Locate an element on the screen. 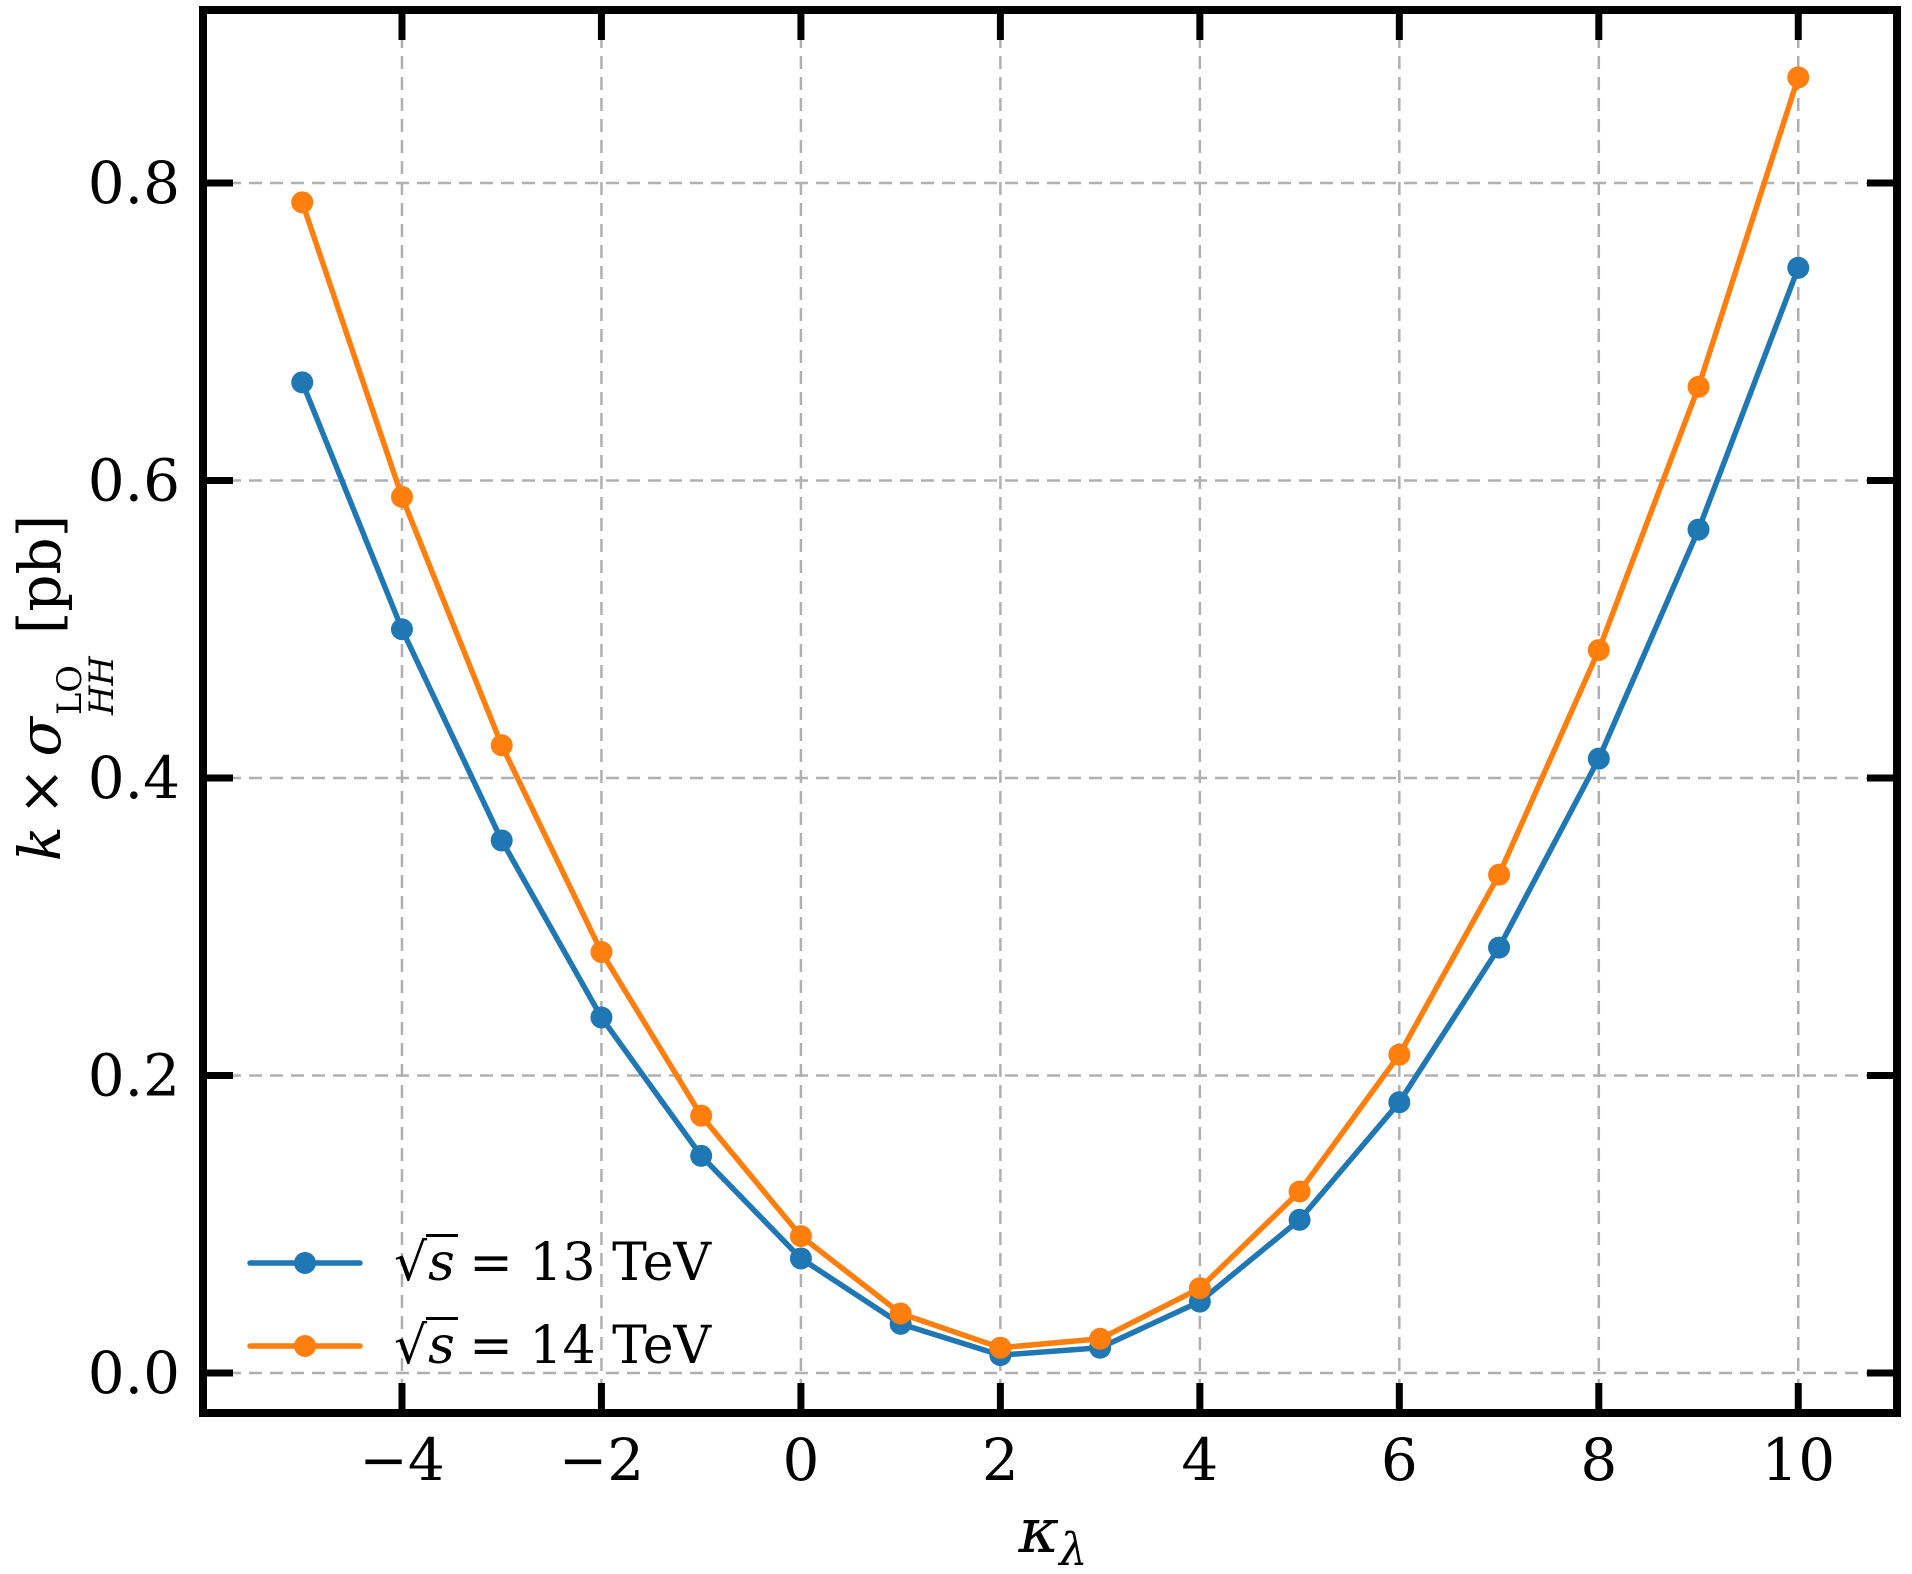 The image size is (1912, 1574). x-tick-label: 10 is located at coordinates (1798, 1460).